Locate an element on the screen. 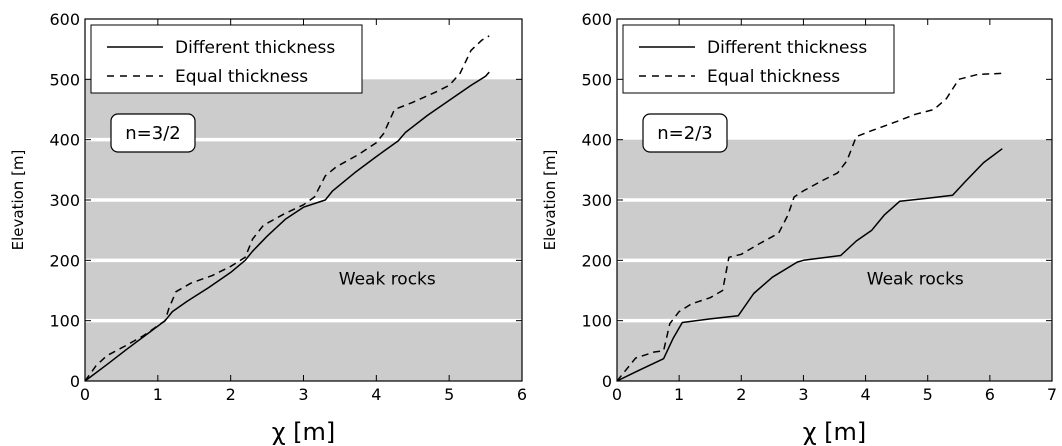 The image size is (1062, 446). exponent-annotation: n=3/2 is located at coordinates (153, 133).